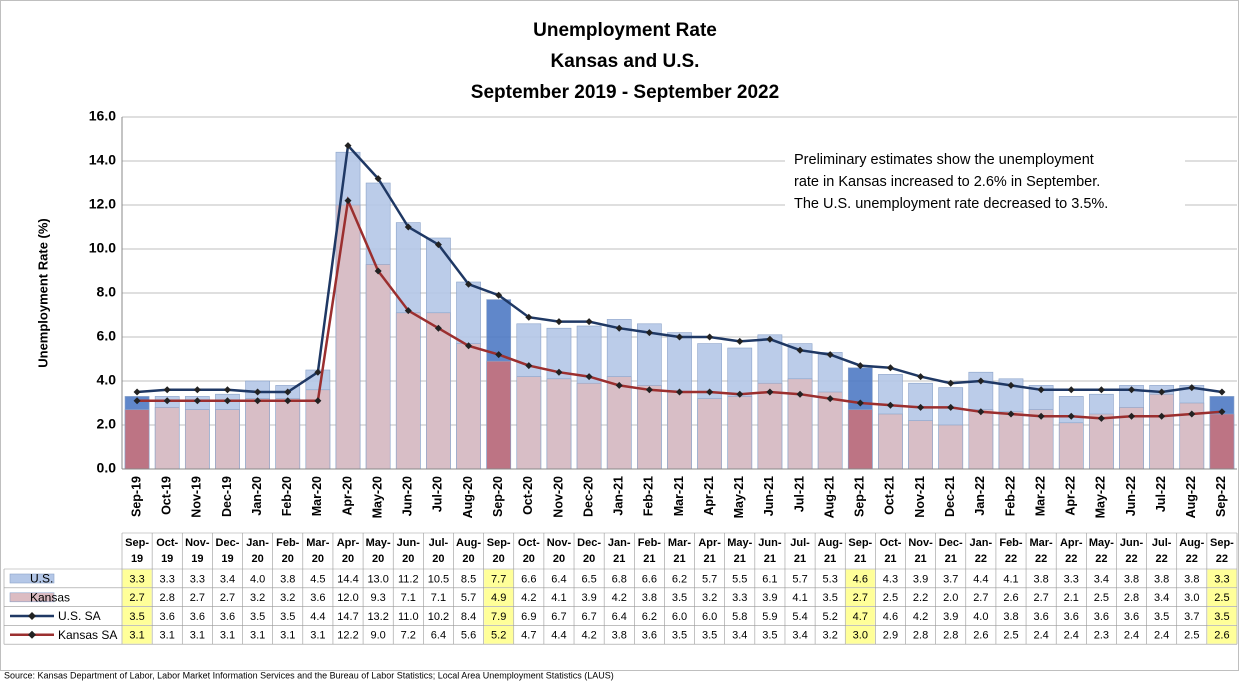 The image size is (1239, 683). I want to click on table-header: Jul-22, so click(1161, 551).